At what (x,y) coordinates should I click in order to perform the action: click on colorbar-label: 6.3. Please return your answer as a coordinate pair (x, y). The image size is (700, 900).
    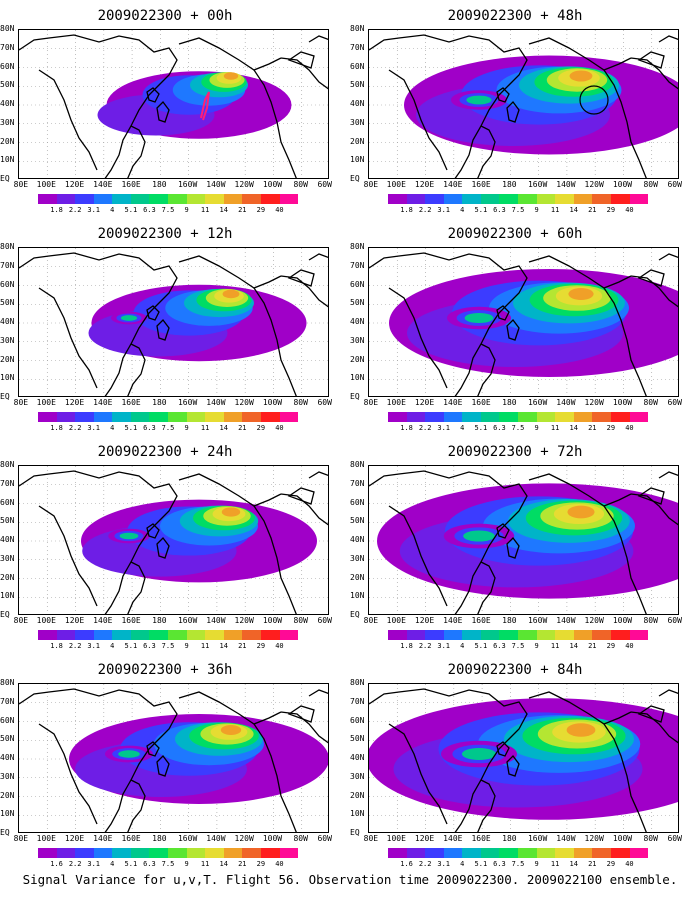
    Looking at the image, I should click on (499, 864).